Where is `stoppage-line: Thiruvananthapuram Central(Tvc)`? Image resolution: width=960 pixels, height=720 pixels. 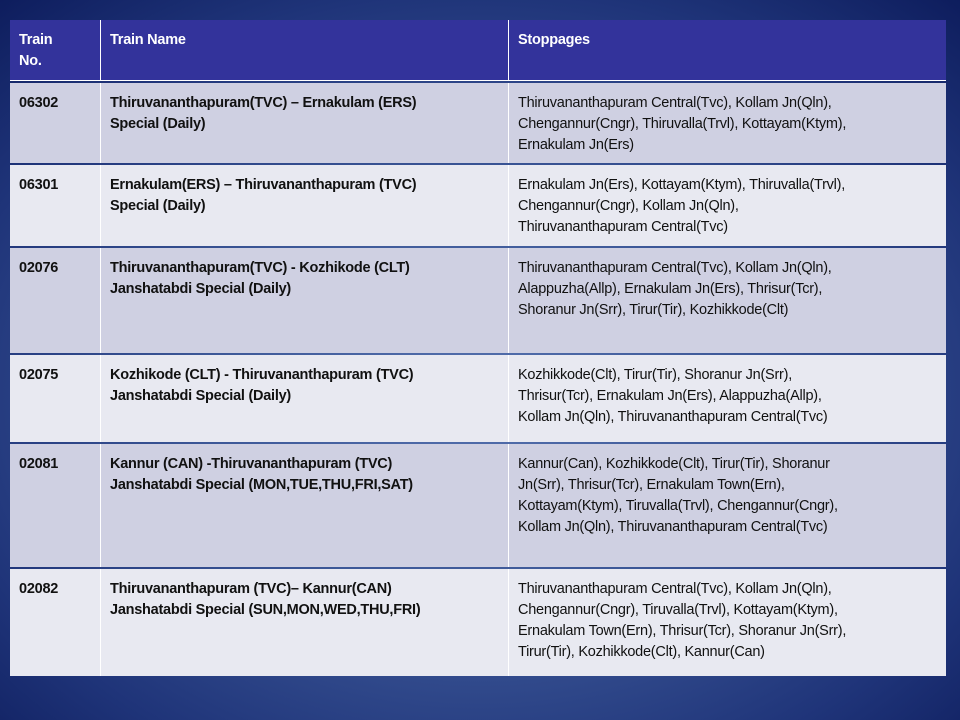
stoppage-line: Thiruvananthapuram Central(Tvc) is located at coordinates (623, 227).